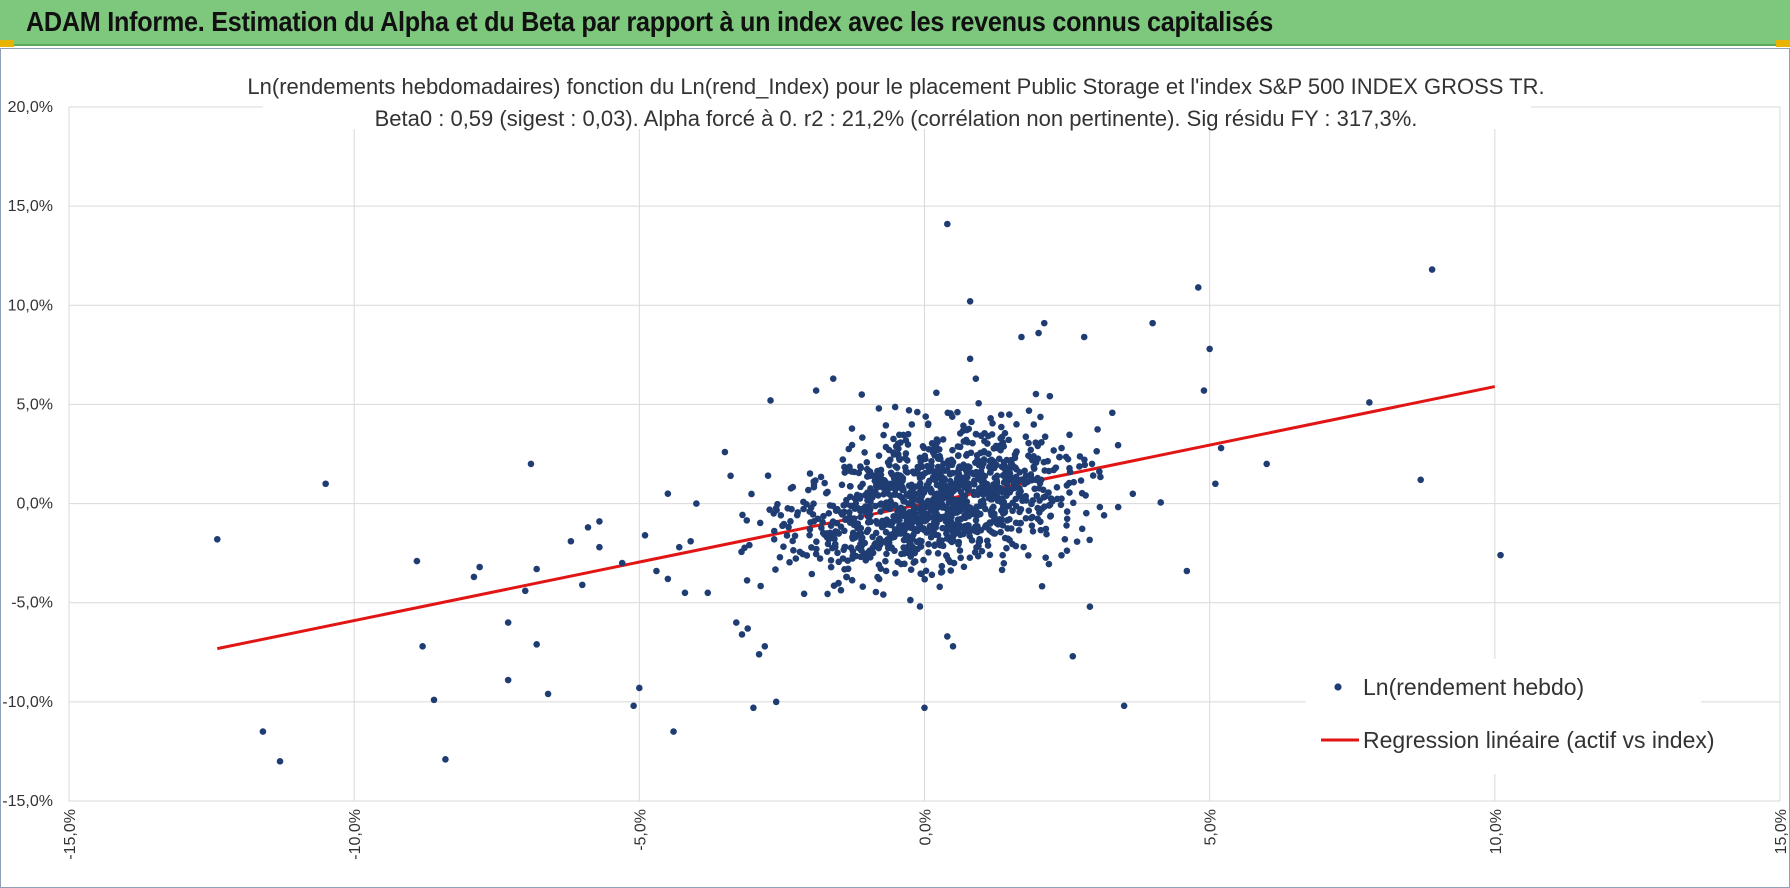 Image resolution: width=1790 pixels, height=888 pixels. Describe the element at coordinates (1781, 831) in the screenshot. I see `x-tick-label: 15,0%` at that location.